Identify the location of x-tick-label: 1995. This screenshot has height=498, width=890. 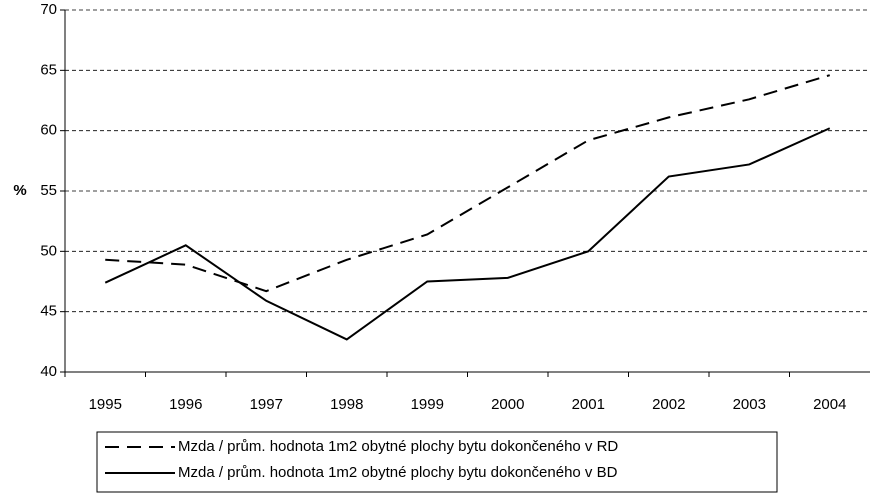
(105, 404).